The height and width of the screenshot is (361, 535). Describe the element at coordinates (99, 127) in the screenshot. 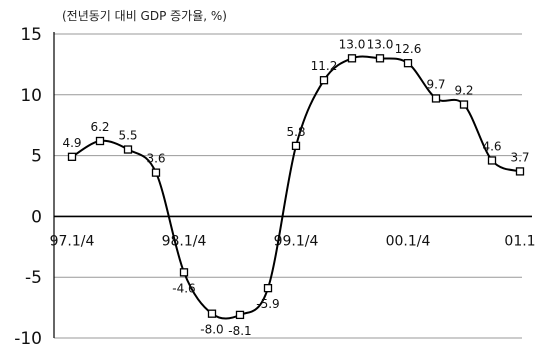

I see `data-label: 6.2` at that location.